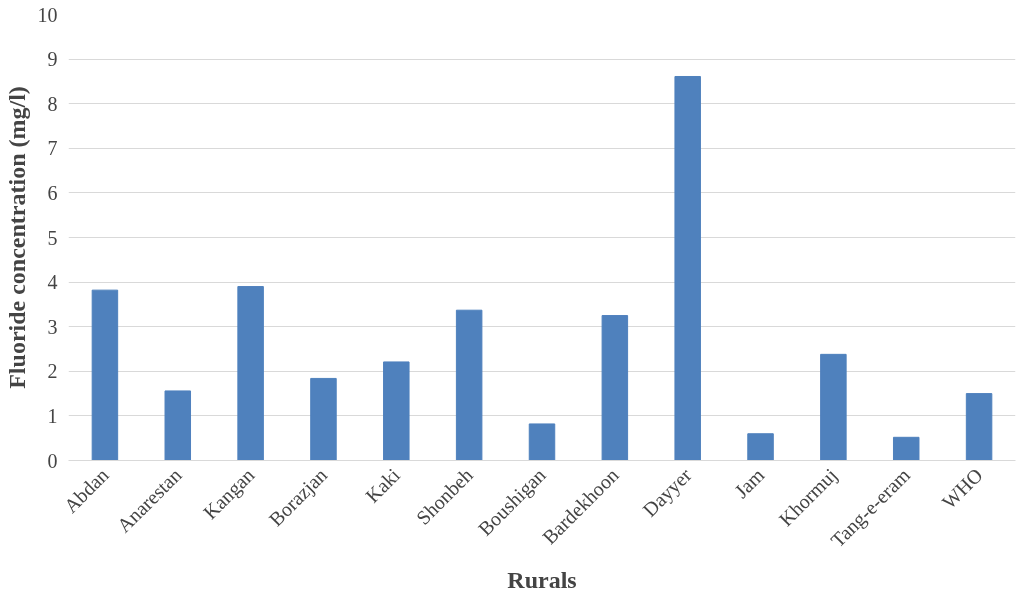 The width and height of the screenshot is (1024, 601). I want to click on y-tick-label: 6, so click(52, 192).